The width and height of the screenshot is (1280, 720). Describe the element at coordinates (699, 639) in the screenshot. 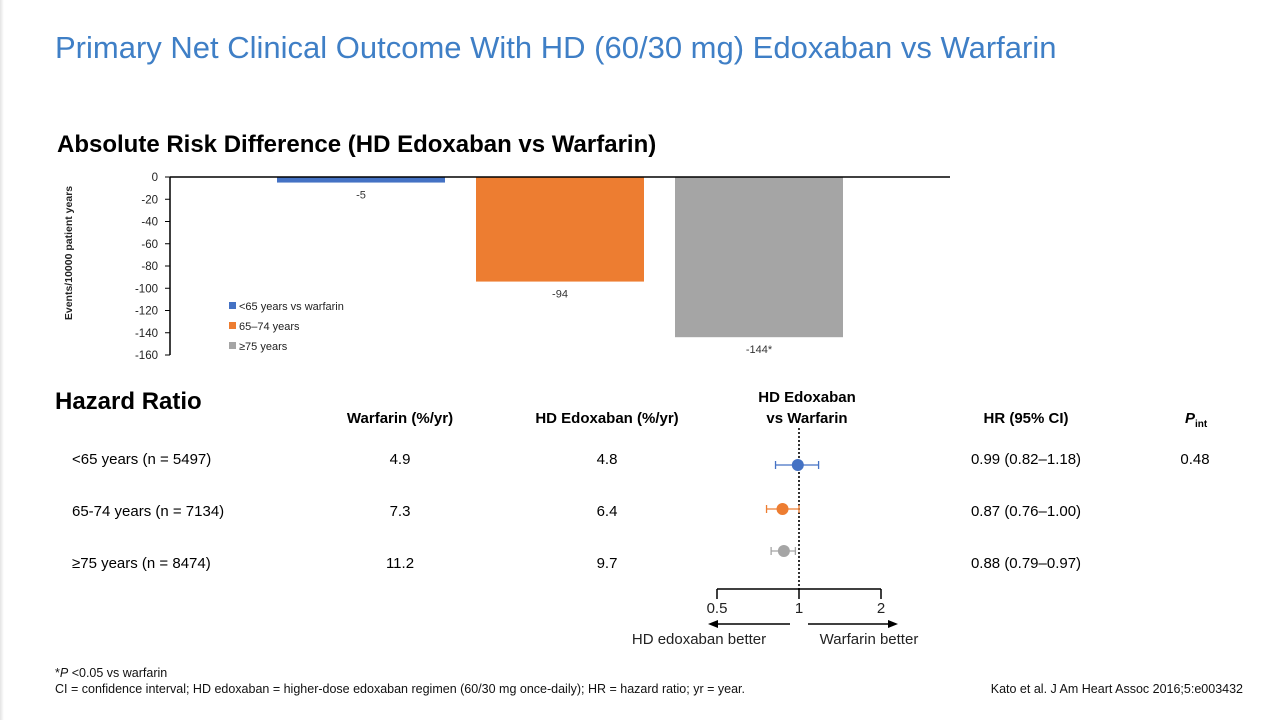

I see `left-better-label: HD edoxaban better` at that location.